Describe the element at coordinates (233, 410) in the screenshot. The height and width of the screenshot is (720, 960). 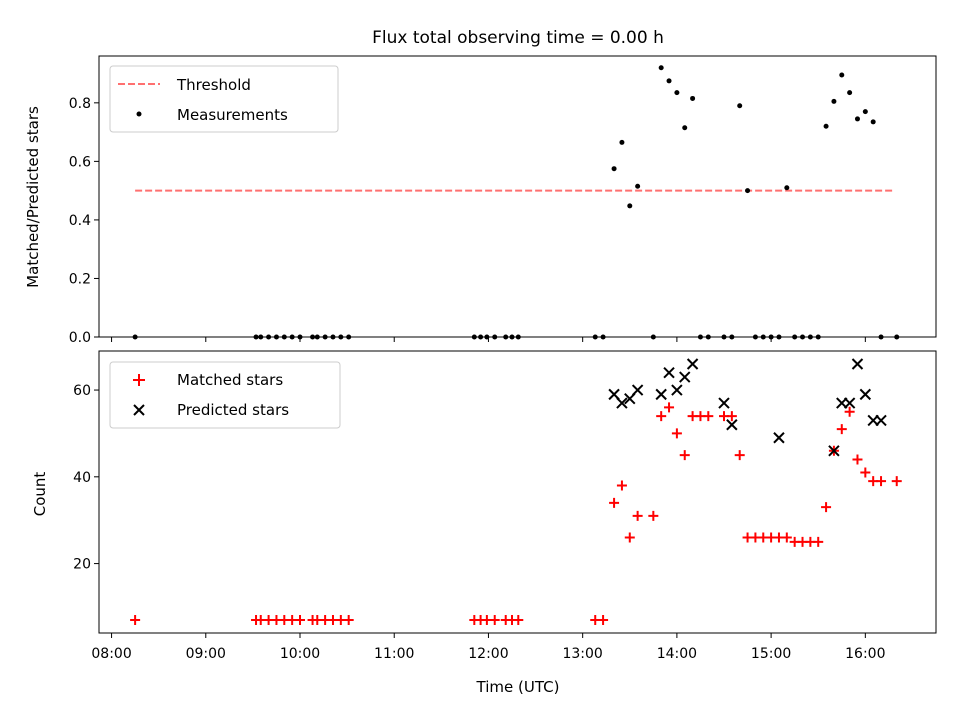
I see `legend-predicted-label: Predicted stars` at that location.